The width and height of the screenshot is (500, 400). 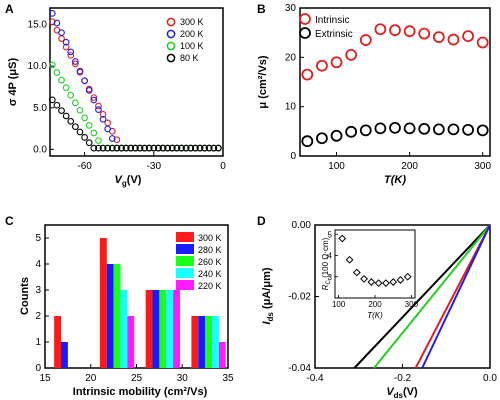 What do you see at coordinates (199, 261) in the screenshot?
I see `panel-c-legend: 300 K 280 K 260 K 240 K 220 K` at bounding box center [199, 261].